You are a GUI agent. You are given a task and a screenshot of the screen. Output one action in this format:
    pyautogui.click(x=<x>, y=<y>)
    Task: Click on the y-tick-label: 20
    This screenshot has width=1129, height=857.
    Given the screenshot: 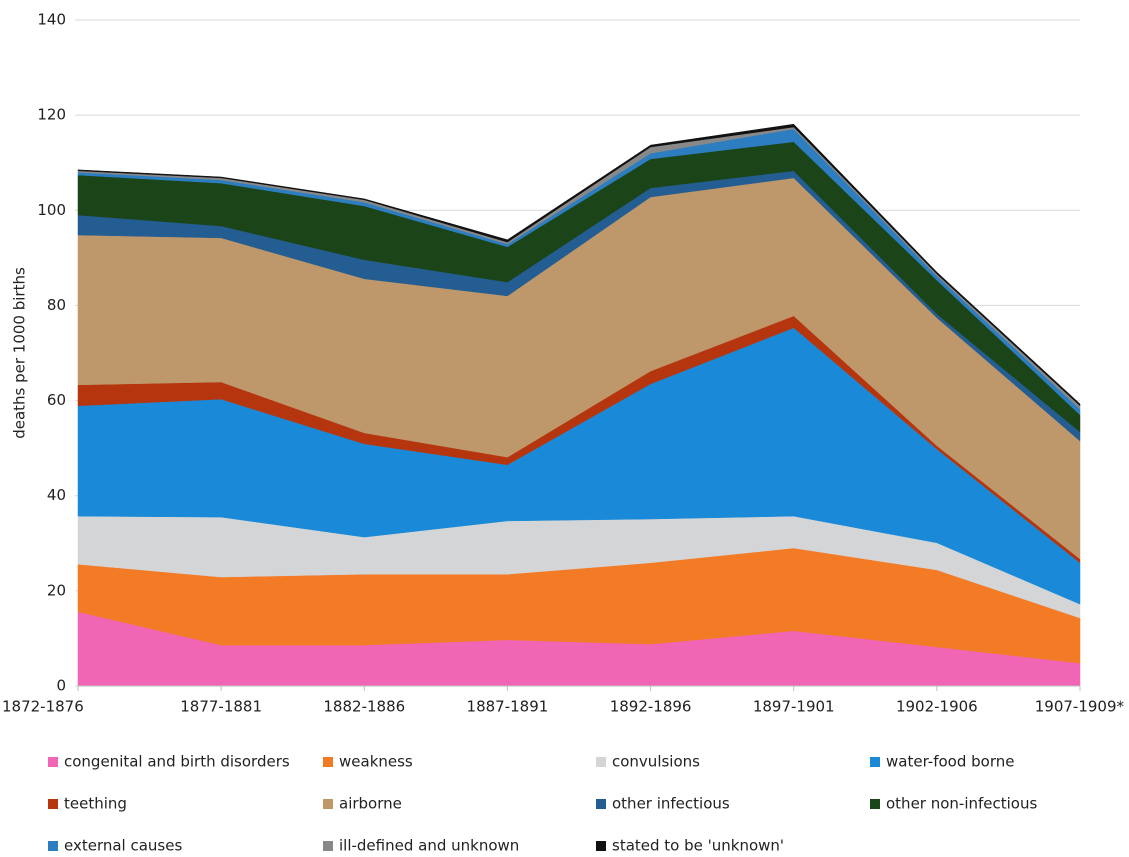 What is the action you would take?
    pyautogui.click(x=56, y=590)
    